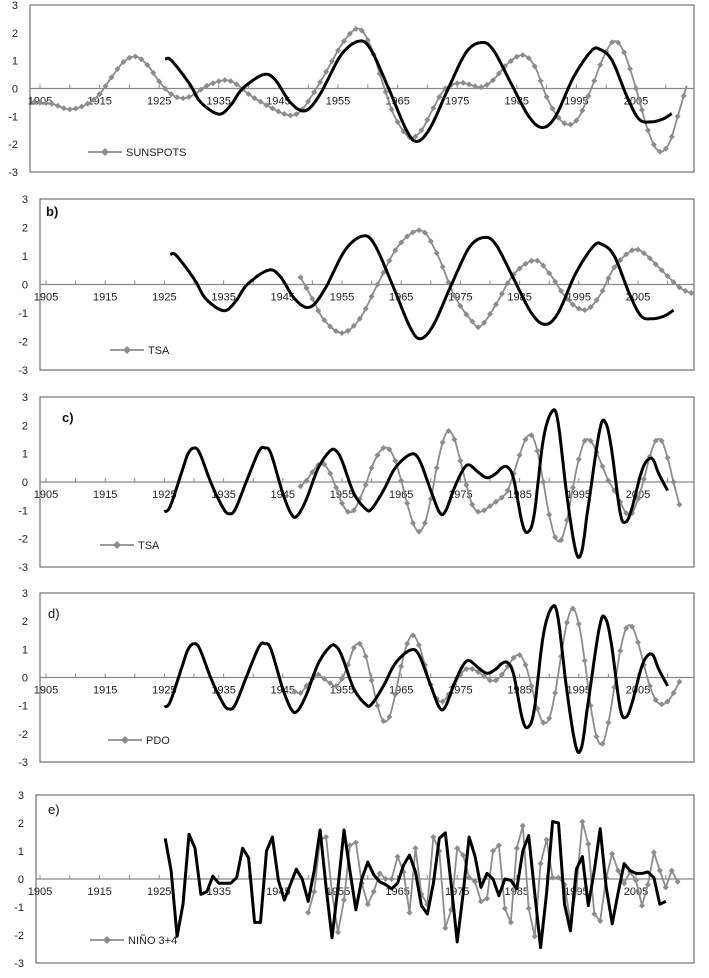 The height and width of the screenshot is (978, 709). Describe the element at coordinates (105, 298) in the screenshot. I see `x-tick-label: 1915` at that location.